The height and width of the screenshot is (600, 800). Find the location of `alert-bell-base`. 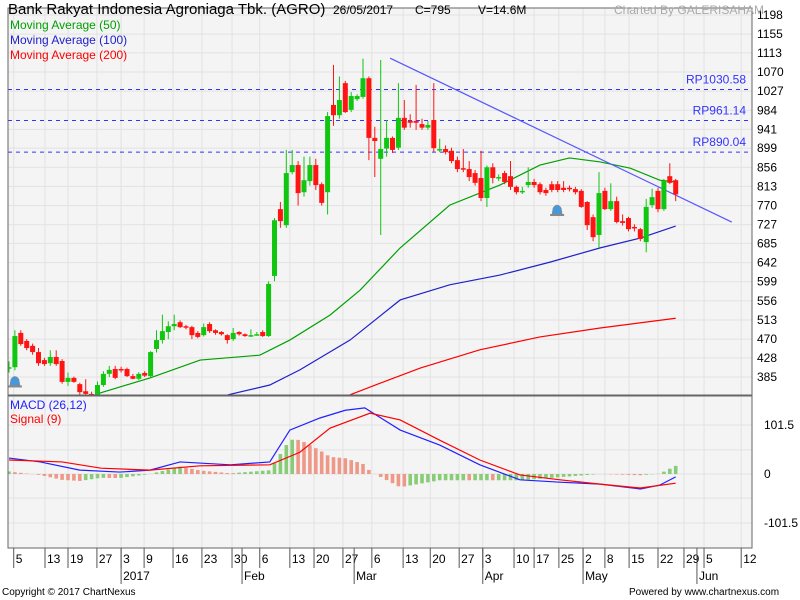

alert-bell-base is located at coordinates (557, 215).